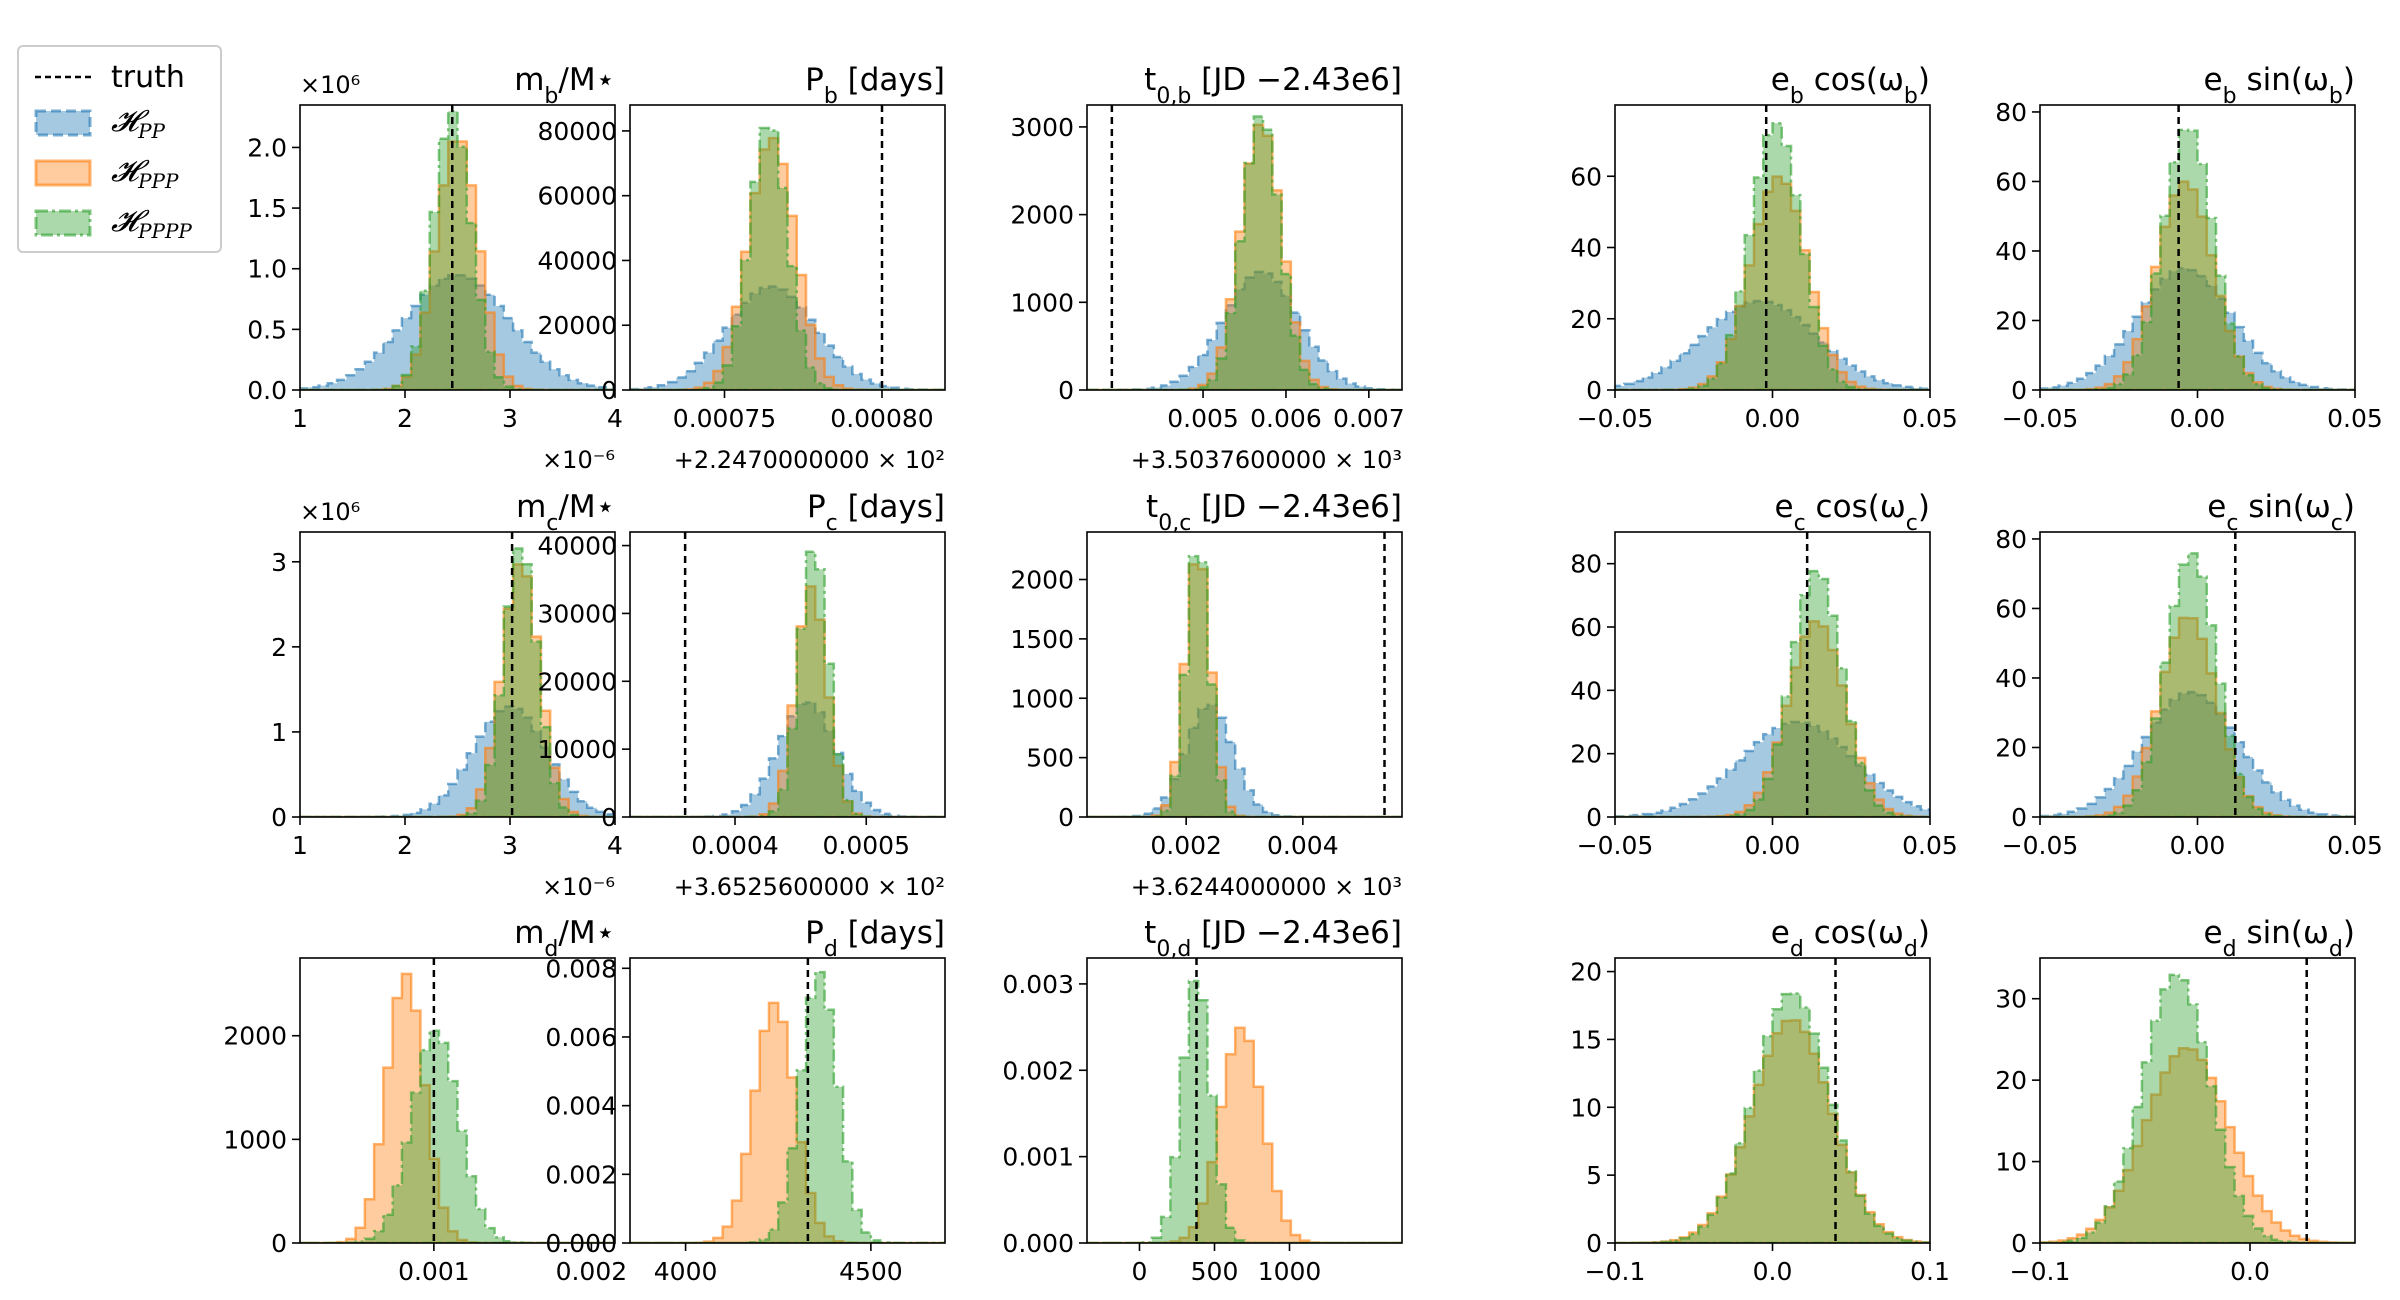 This screenshot has height=1300, width=2400. What do you see at coordinates (63, 173) in the screenshot?
I see `legend-ppp-swatch` at bounding box center [63, 173].